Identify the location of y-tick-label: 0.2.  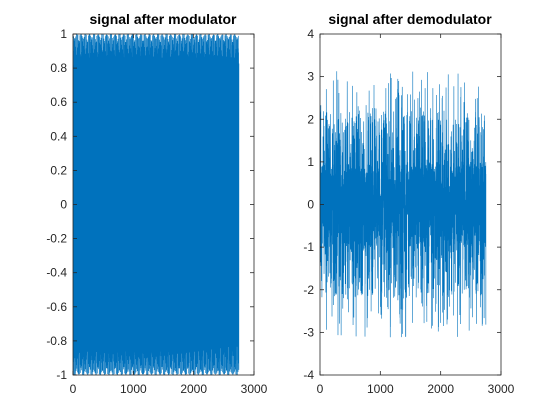
(58, 170).